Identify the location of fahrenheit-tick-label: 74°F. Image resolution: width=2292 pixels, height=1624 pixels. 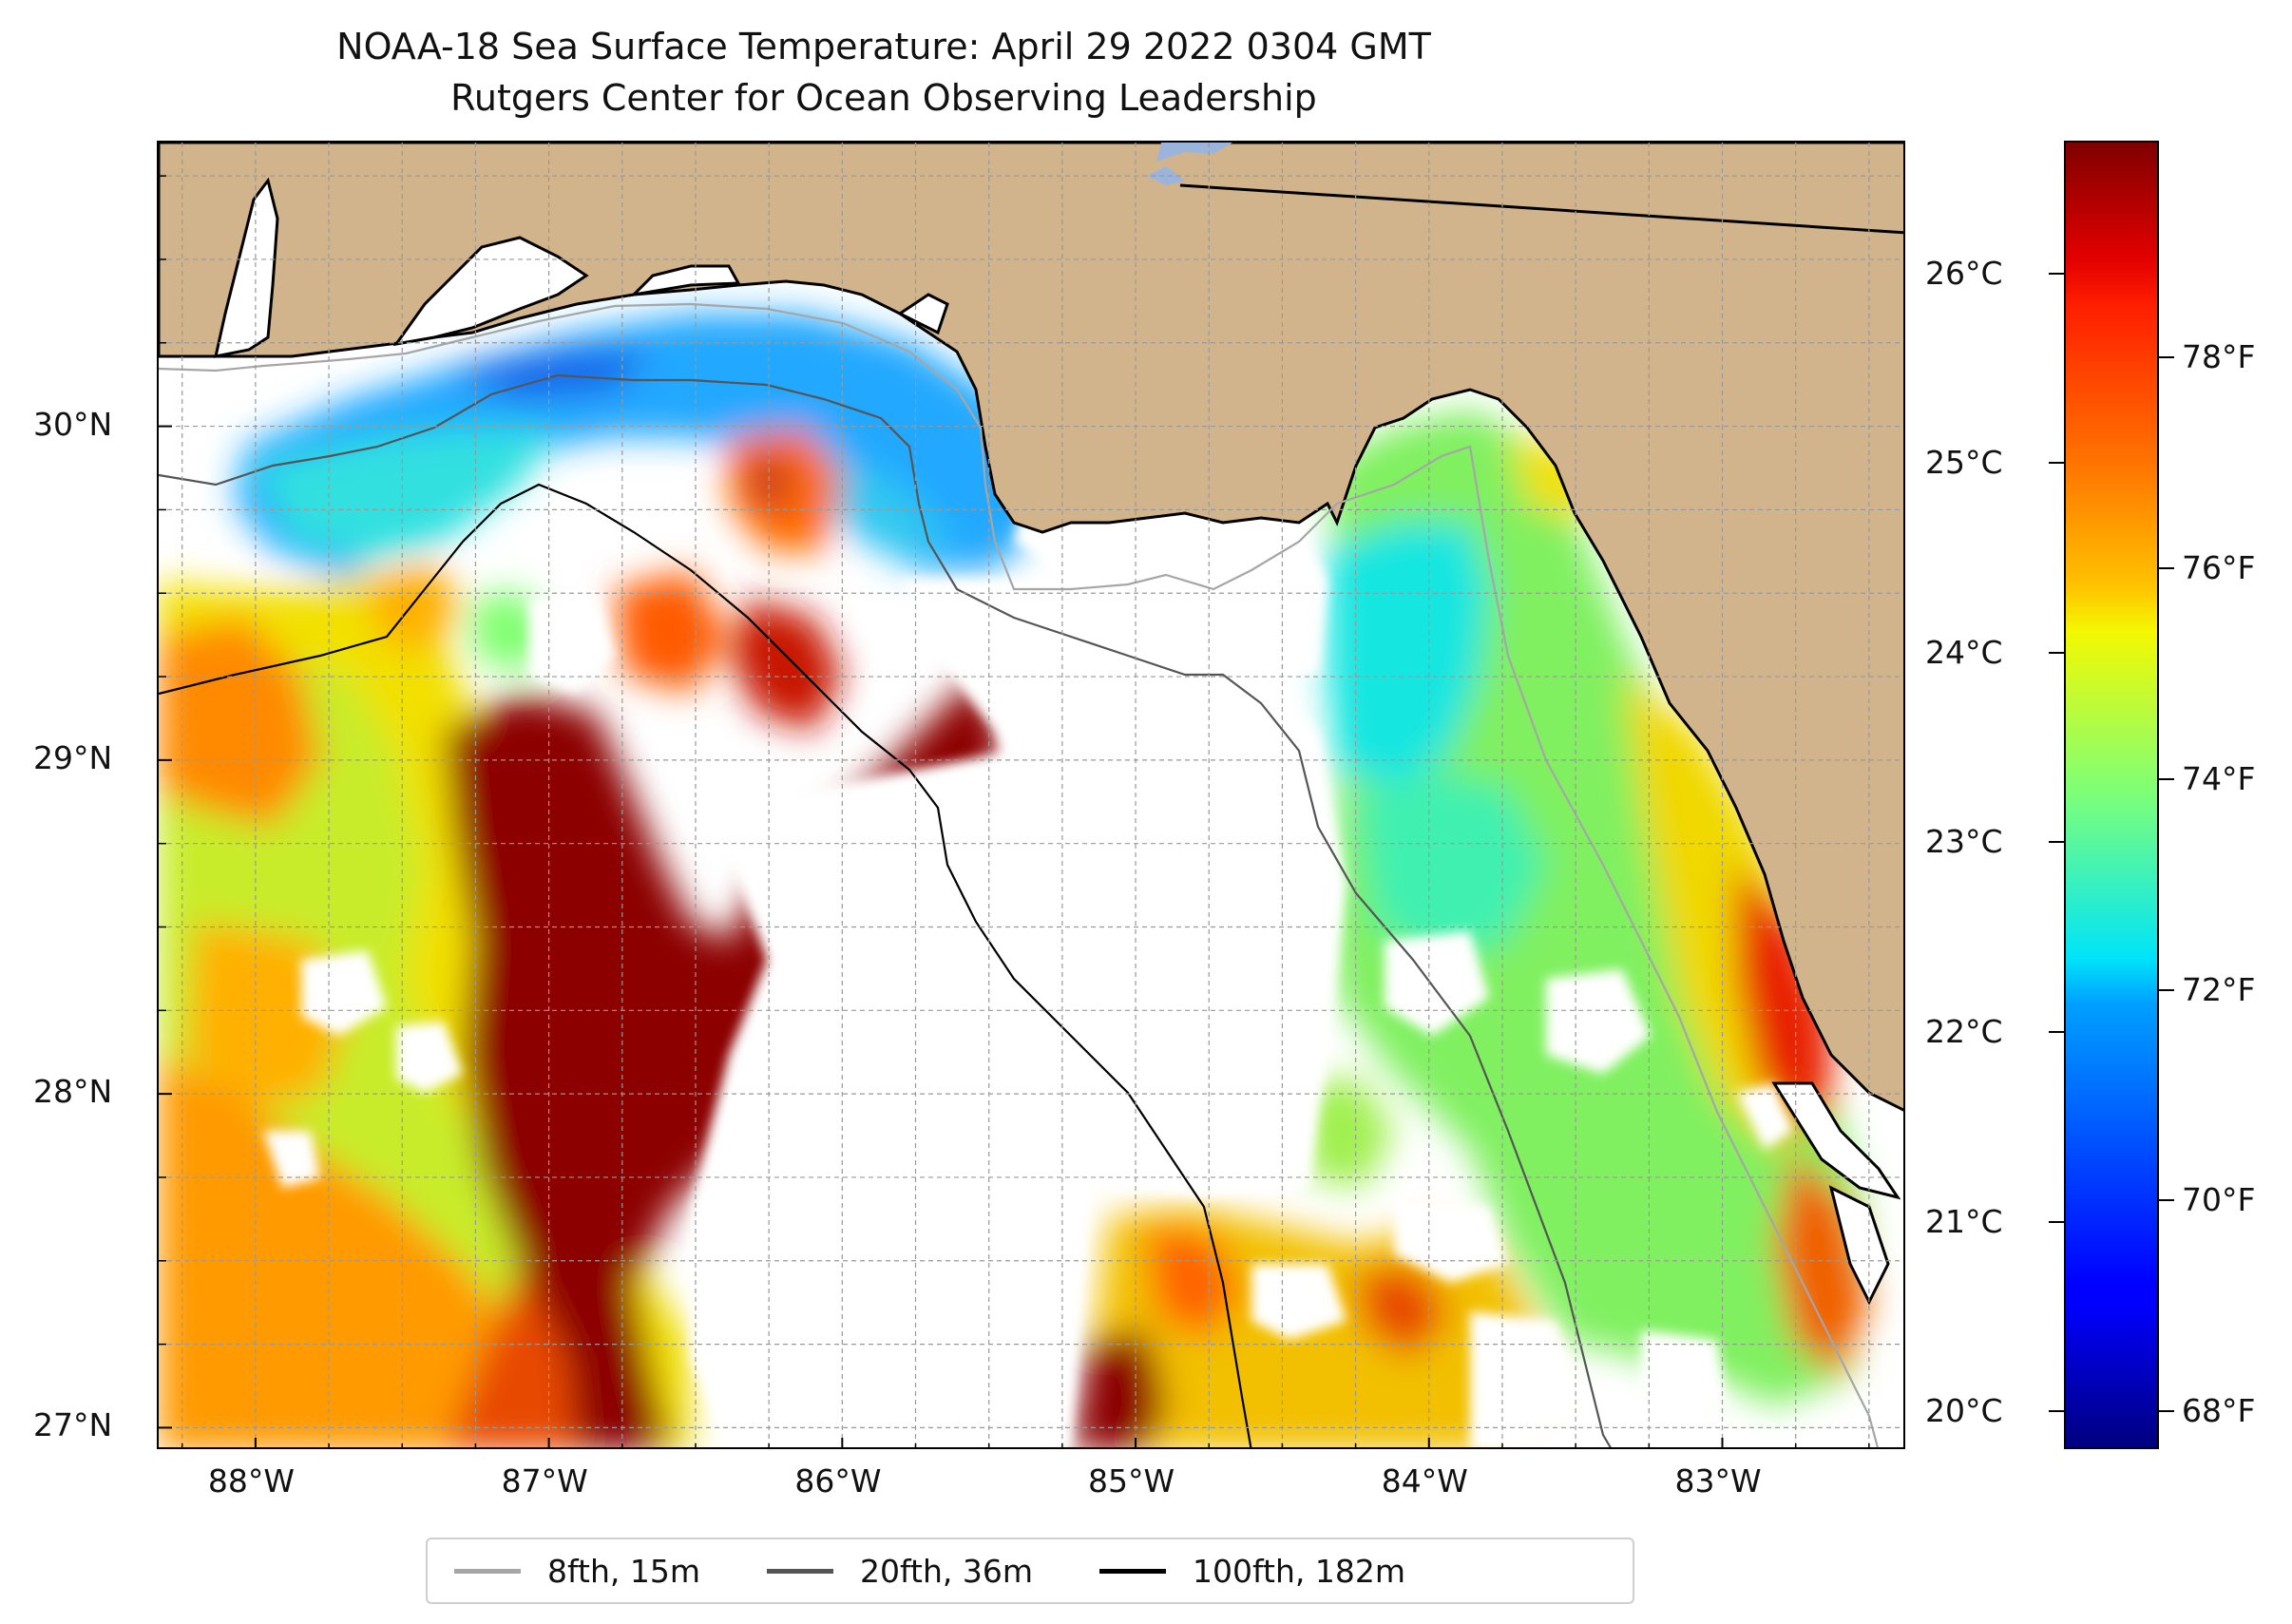
(2219, 778).